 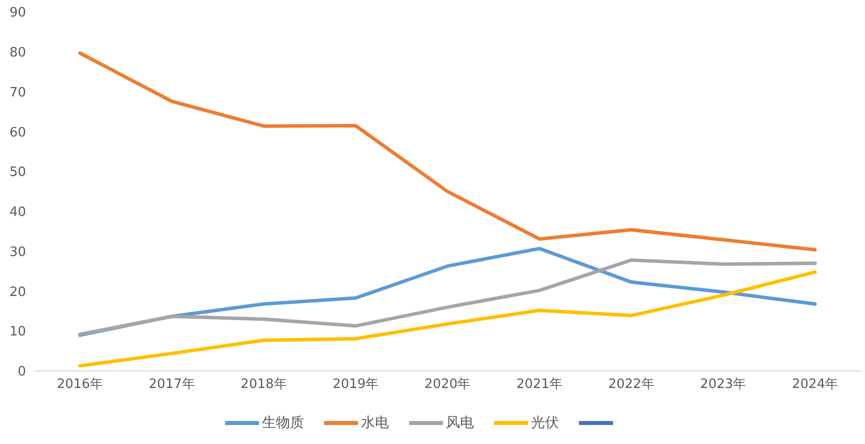 What do you see at coordinates (17, 332) in the screenshot?
I see `y-tick-label: 10` at bounding box center [17, 332].